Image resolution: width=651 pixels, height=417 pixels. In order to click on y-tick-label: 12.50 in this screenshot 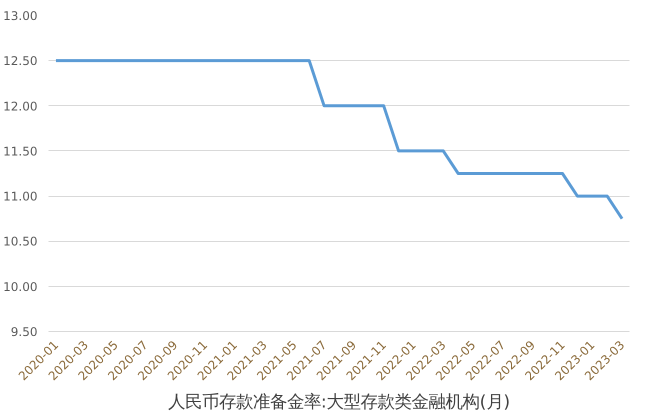, I will do `click(20, 61)`.